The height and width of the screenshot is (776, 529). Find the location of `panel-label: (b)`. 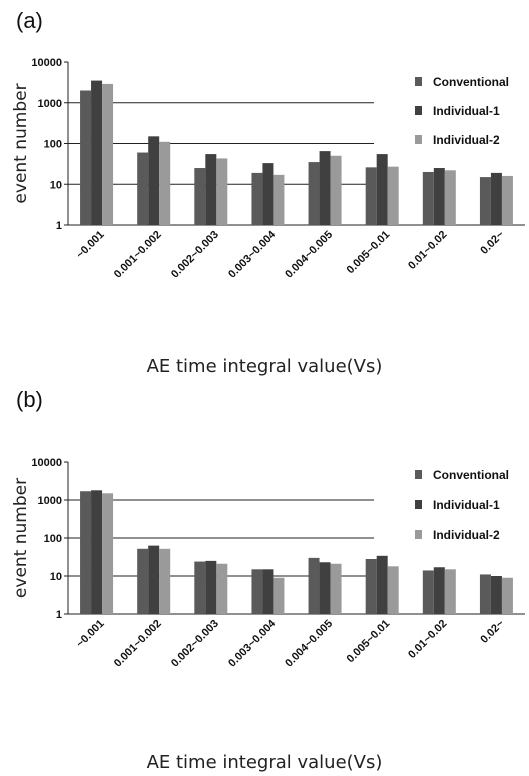

panel-label: (b) is located at coordinates (29, 399).